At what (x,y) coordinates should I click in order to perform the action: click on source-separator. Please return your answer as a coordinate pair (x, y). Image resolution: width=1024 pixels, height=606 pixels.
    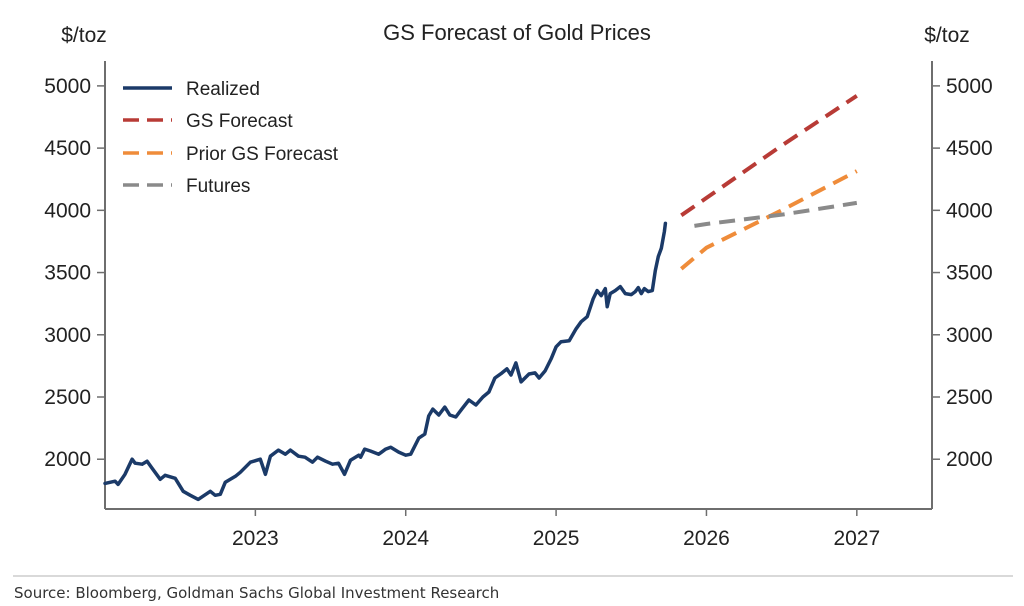
    Looking at the image, I should click on (513, 576).